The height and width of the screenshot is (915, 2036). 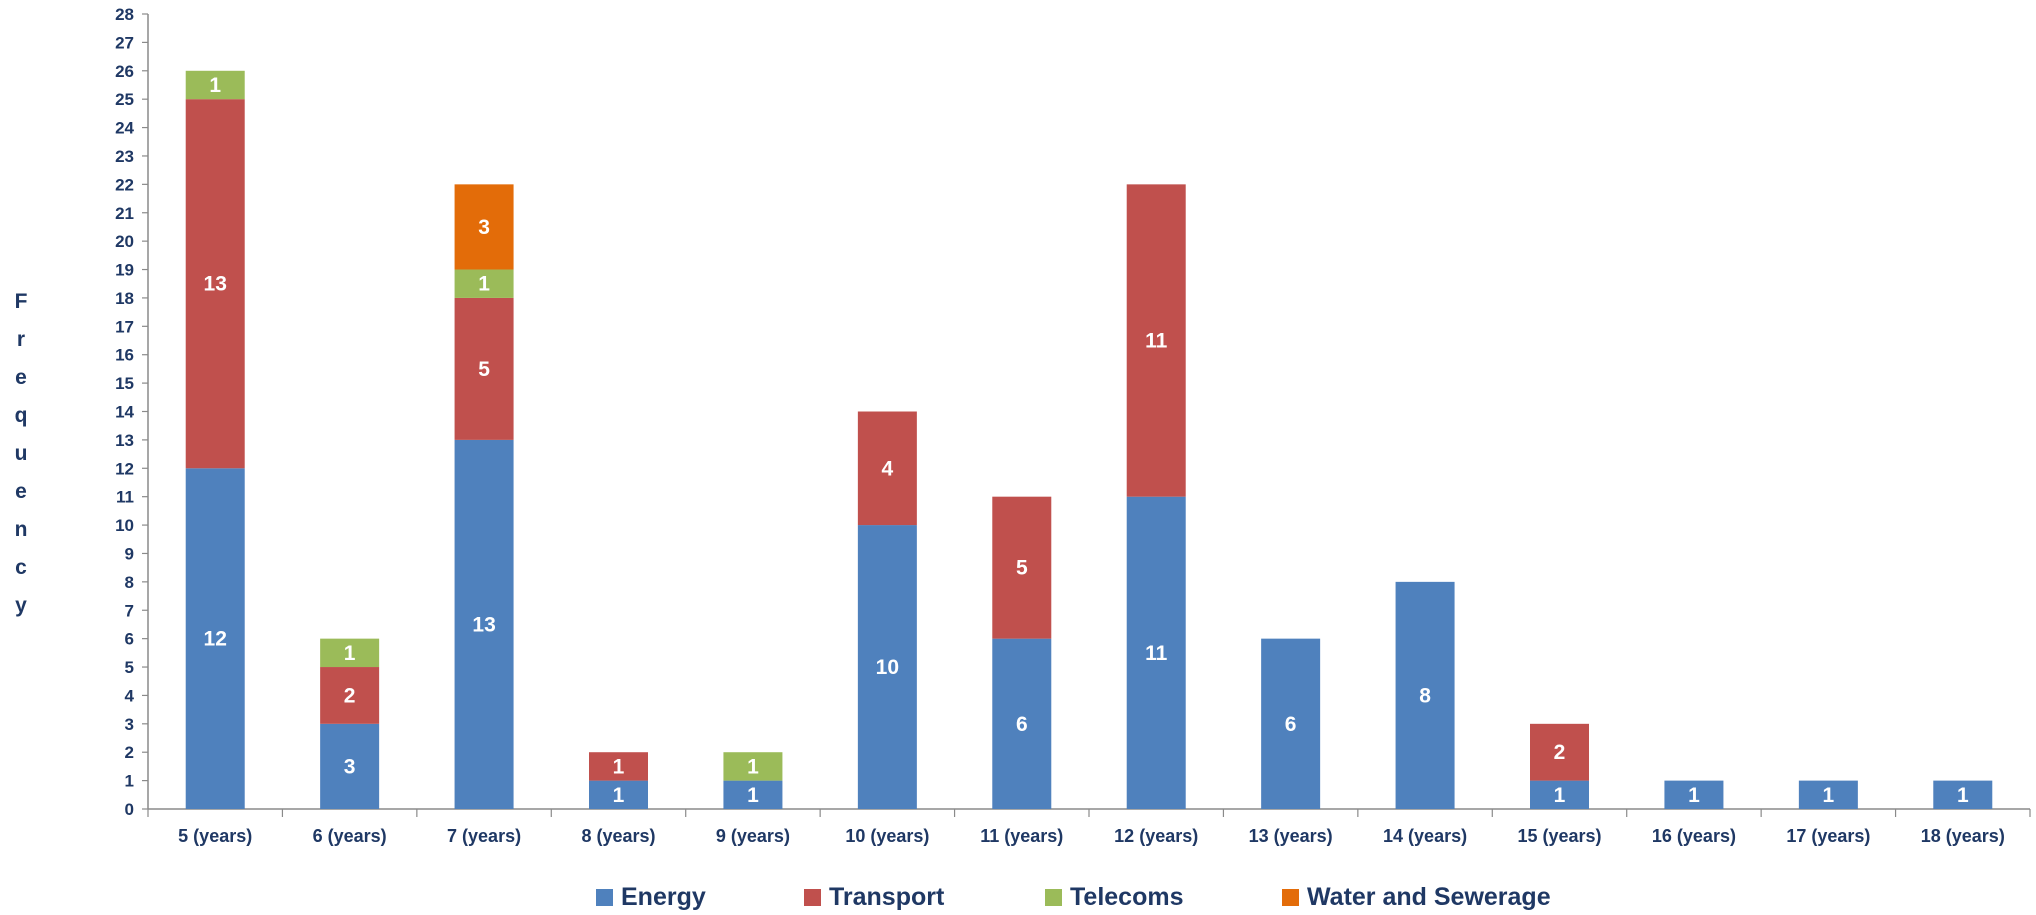 I want to click on x-tick-label: 10 (years), so click(x=887, y=836).